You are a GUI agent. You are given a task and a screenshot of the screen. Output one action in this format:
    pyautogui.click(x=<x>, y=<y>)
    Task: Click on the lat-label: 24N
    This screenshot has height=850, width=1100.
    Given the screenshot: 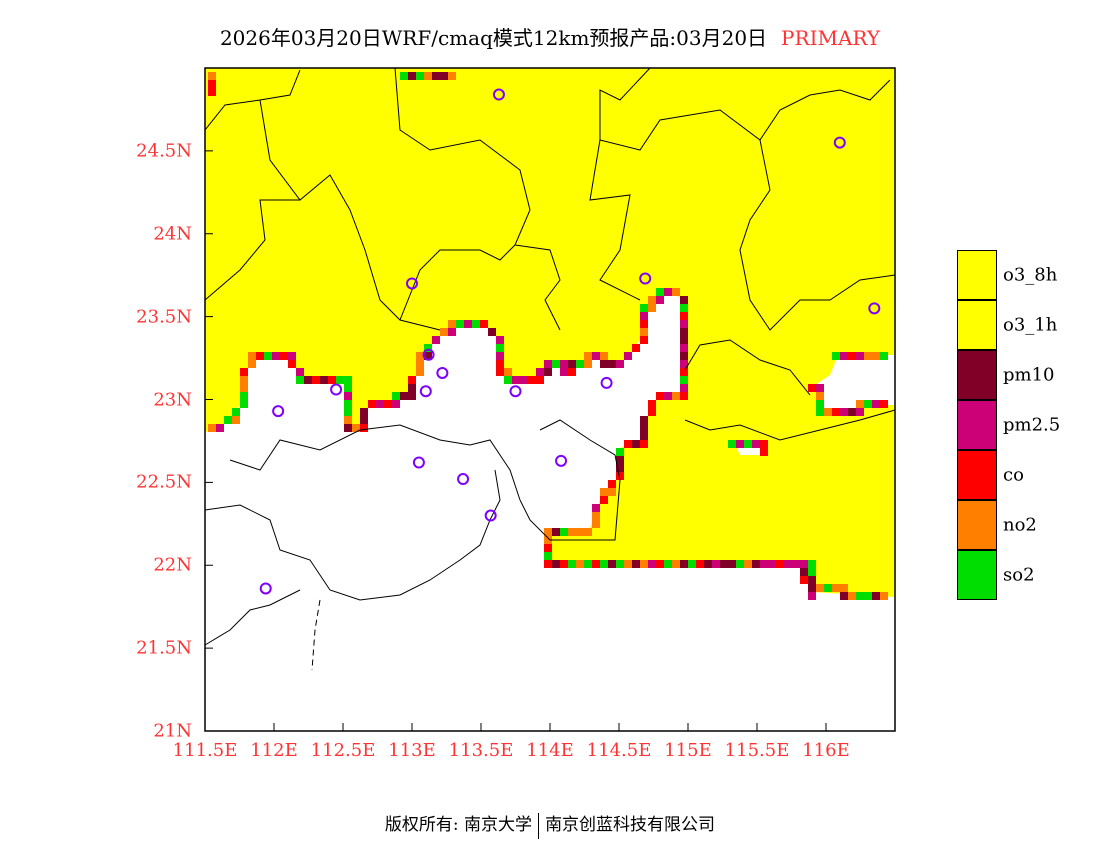 What is the action you would take?
    pyautogui.click(x=172, y=234)
    